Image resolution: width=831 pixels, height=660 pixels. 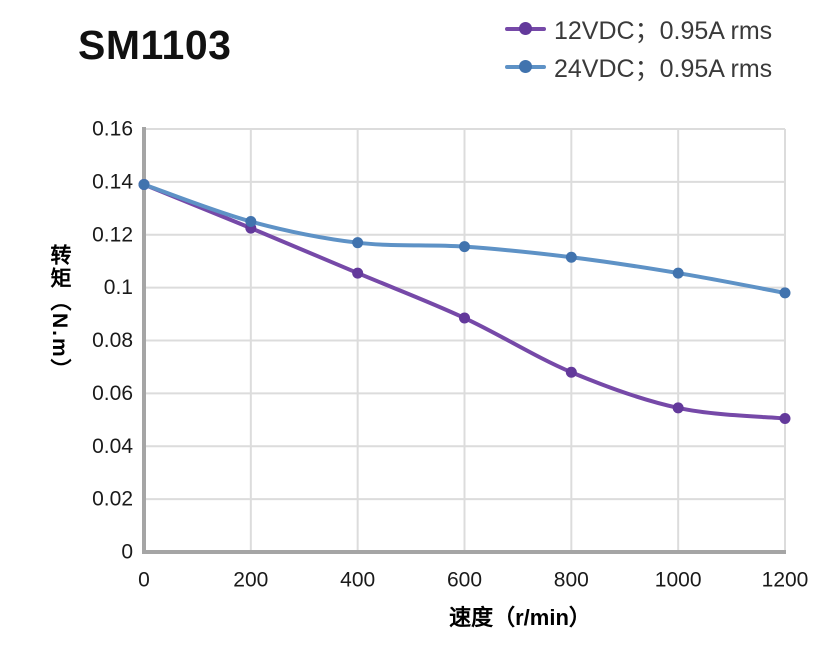 What do you see at coordinates (144, 580) in the screenshot?
I see `x-tick-label: 0` at bounding box center [144, 580].